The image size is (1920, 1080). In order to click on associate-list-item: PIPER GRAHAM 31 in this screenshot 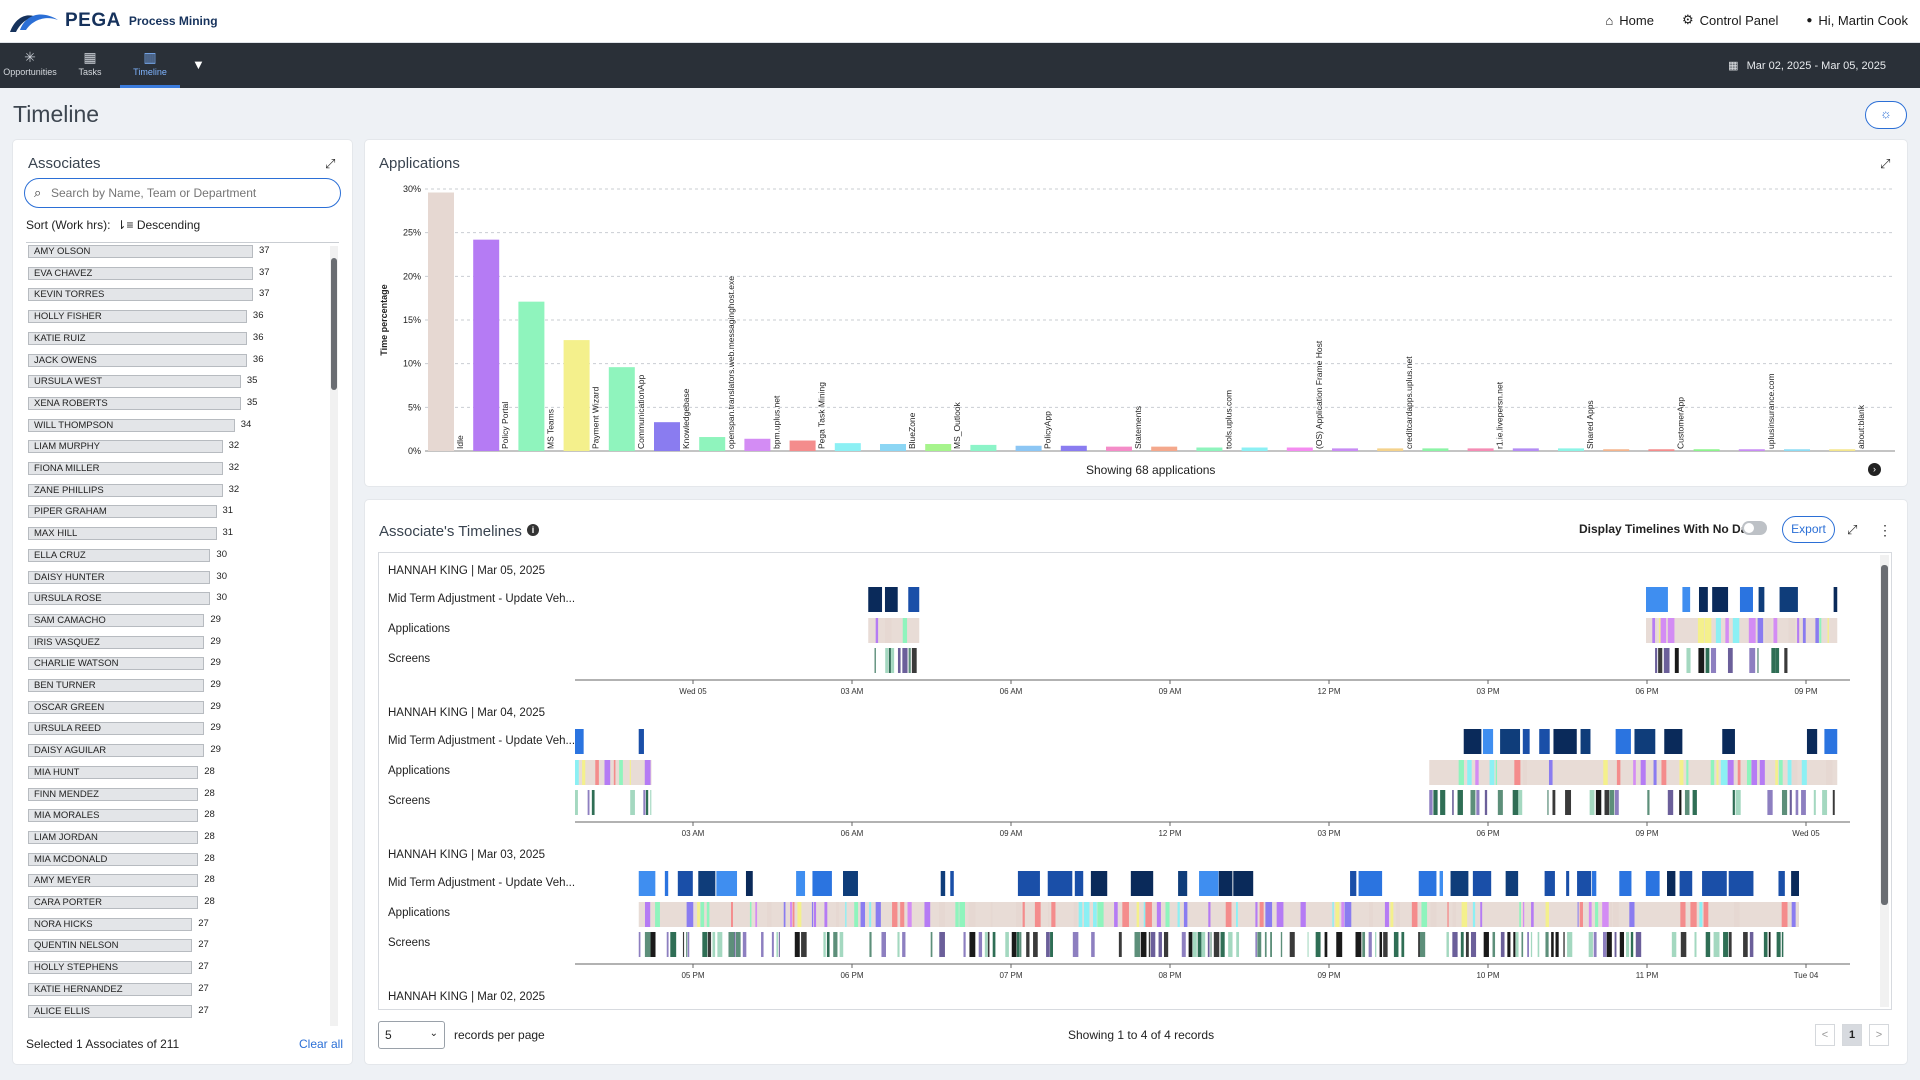, I will do `click(178, 512)`.